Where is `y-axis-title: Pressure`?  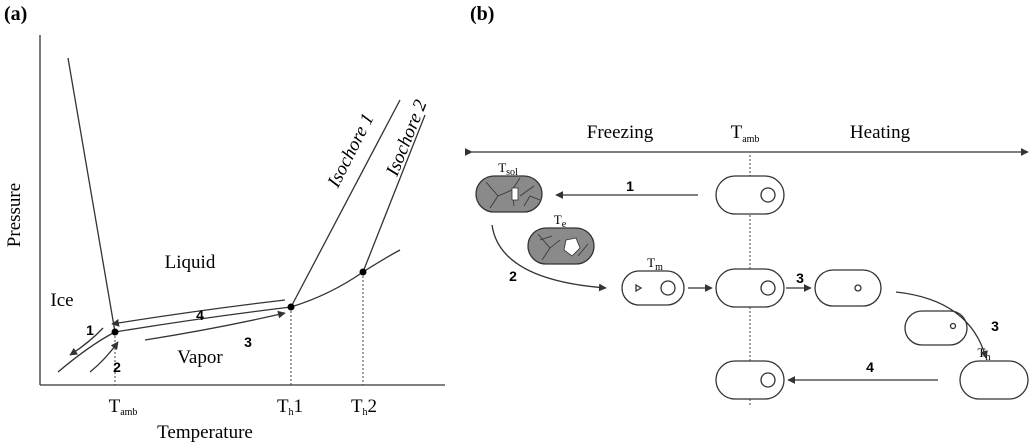 y-axis-title: Pressure is located at coordinates (14, 215).